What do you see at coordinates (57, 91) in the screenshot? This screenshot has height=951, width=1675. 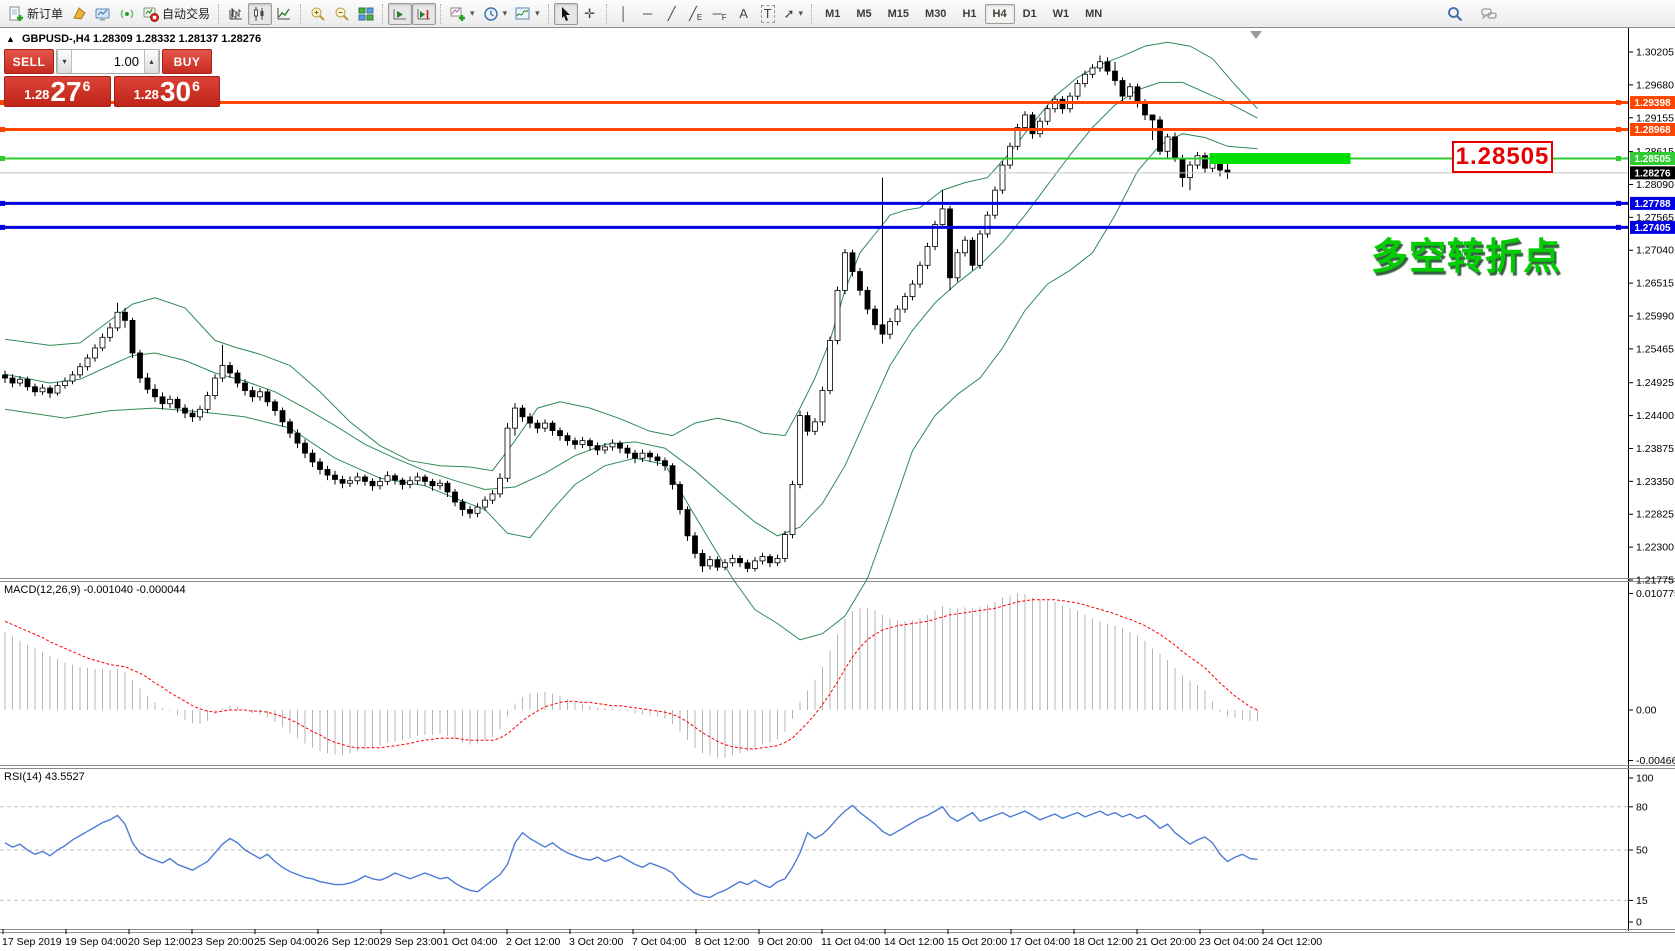 I see `sell-price: 1.28 27 6` at bounding box center [57, 91].